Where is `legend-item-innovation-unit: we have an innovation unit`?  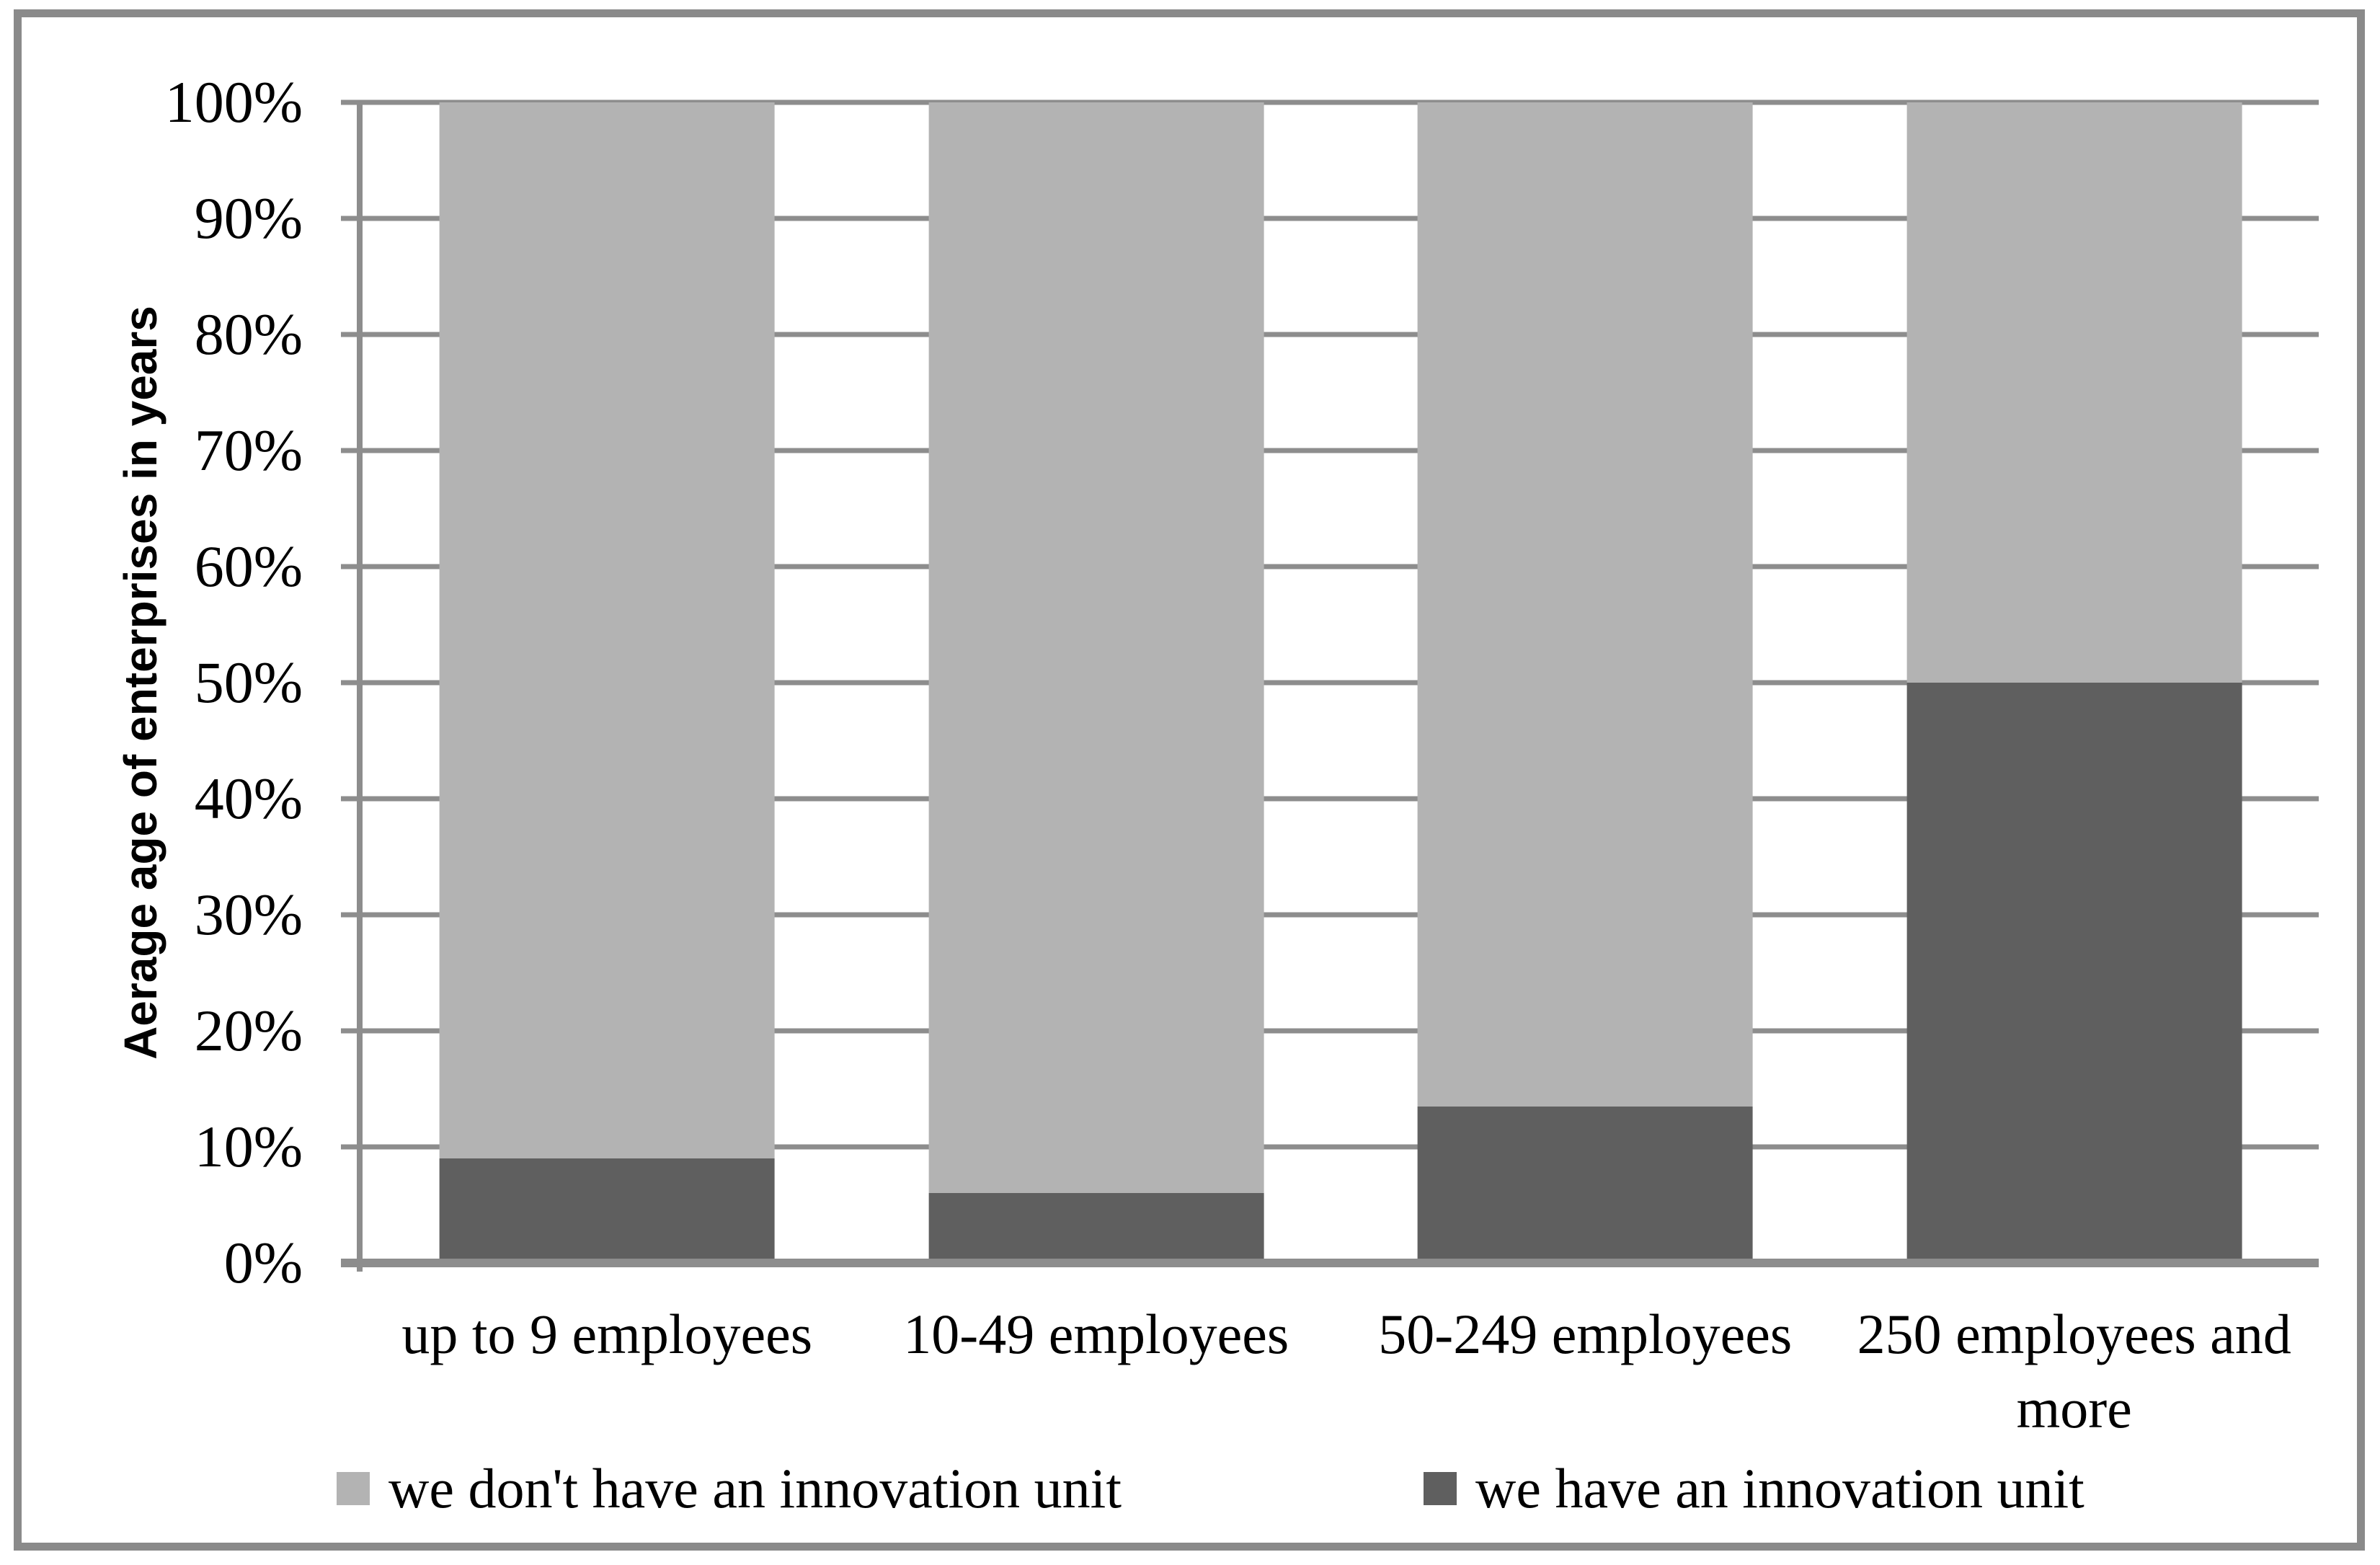
legend-item-innovation-unit: we have an innovation unit is located at coordinates (1754, 1488).